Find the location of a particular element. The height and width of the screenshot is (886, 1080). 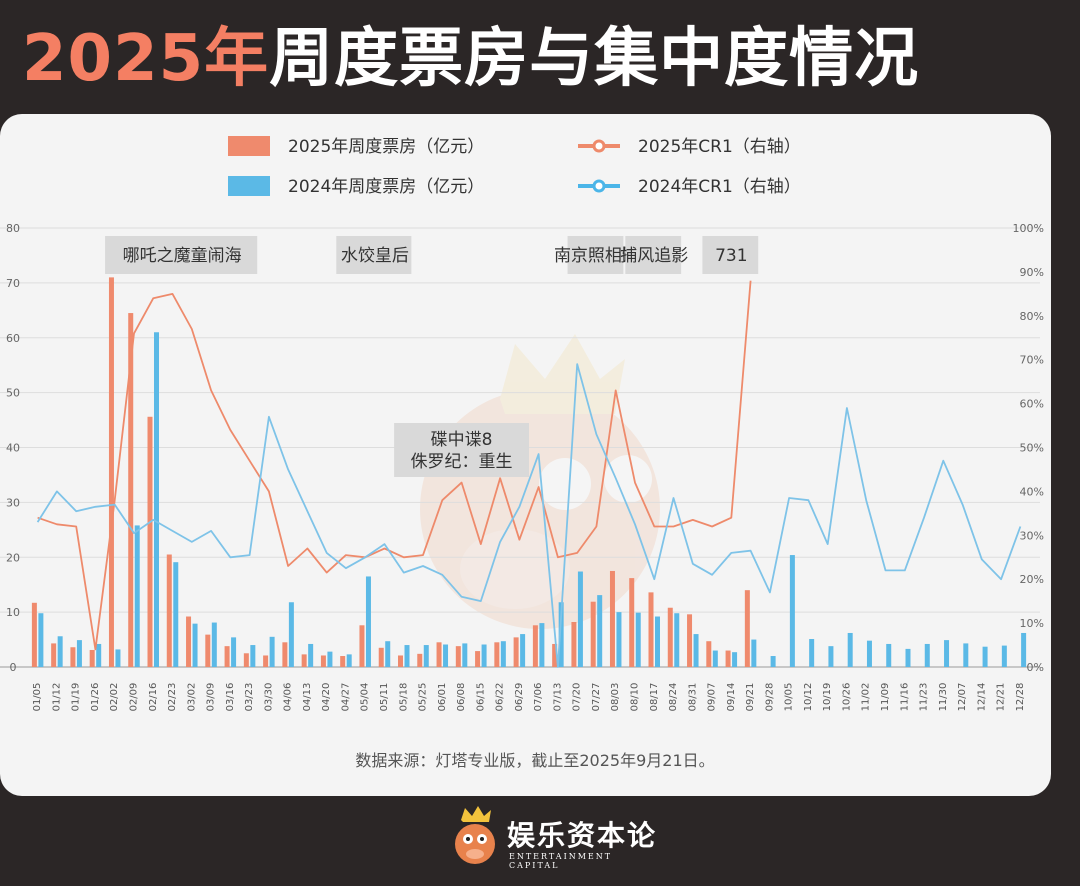

x-tick-label: 04/20 is located at coordinates (326, 697).